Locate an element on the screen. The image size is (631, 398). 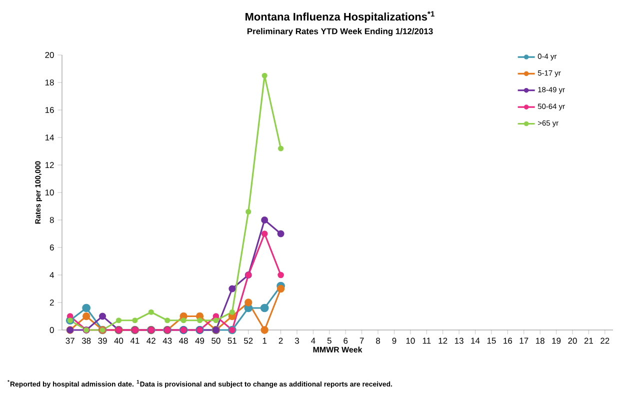
y-tick-label: 8 is located at coordinates (52, 220).